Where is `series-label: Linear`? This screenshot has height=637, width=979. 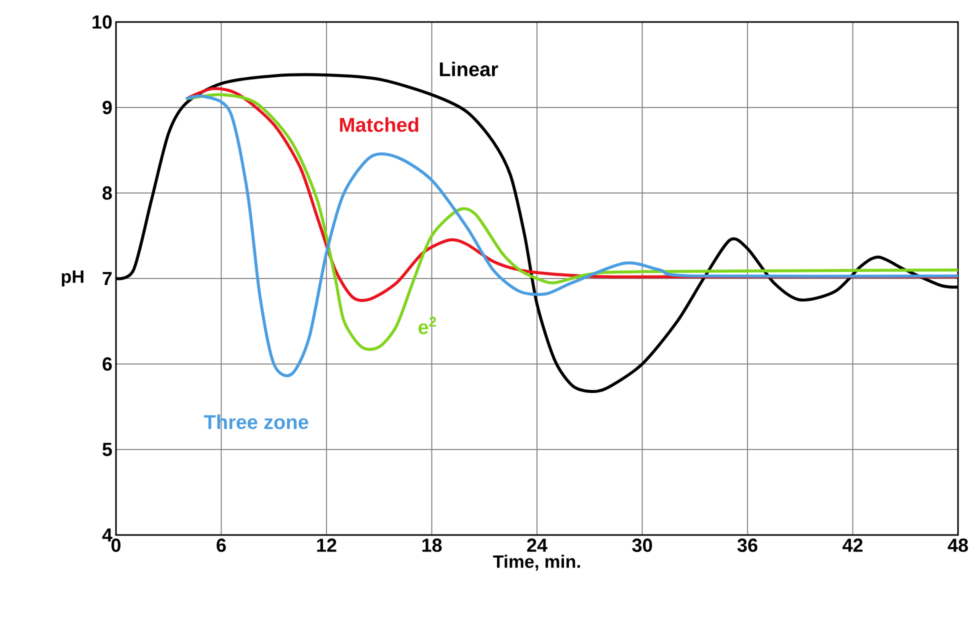 series-label: Linear is located at coordinates (469, 69).